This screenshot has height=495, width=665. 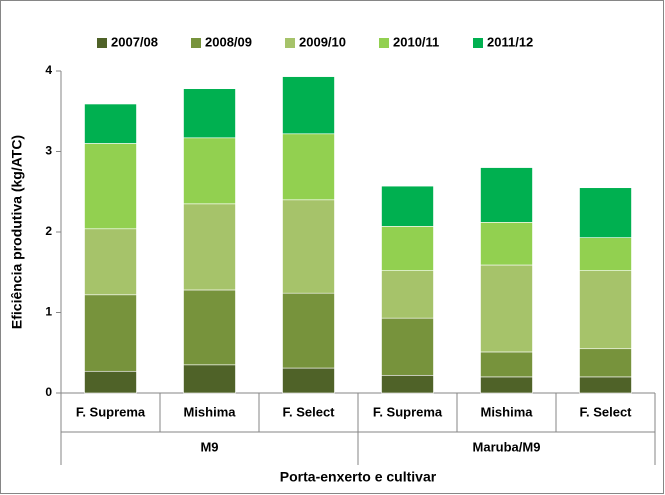 I want to click on group-label: M9, so click(x=209, y=446).